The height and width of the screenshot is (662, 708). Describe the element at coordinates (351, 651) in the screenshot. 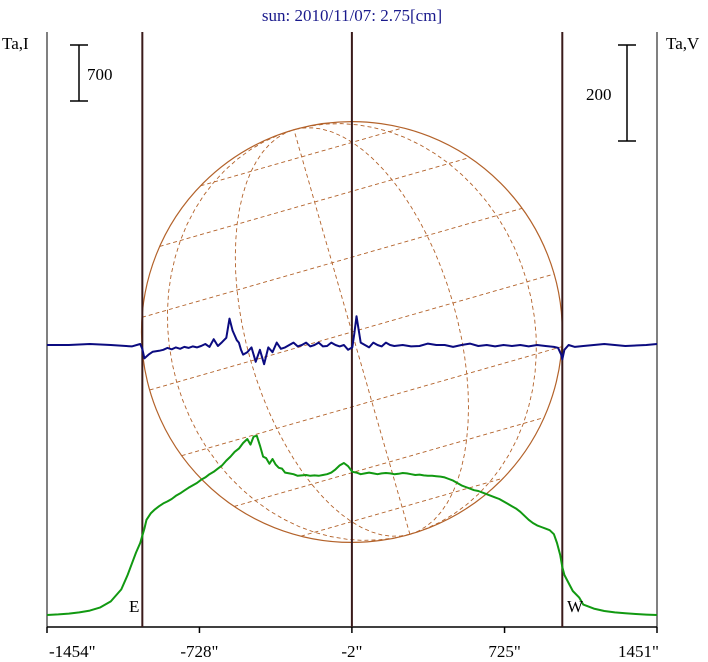

I see `x-tick-label: -2"` at that location.